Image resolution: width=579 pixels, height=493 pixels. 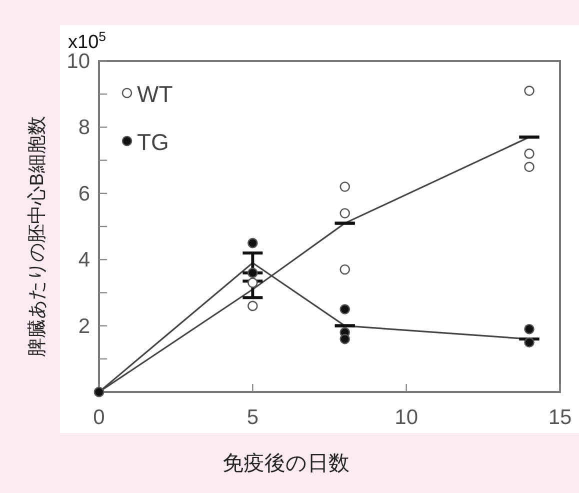 I want to click on y-tick-label: 2, so click(x=84, y=326).